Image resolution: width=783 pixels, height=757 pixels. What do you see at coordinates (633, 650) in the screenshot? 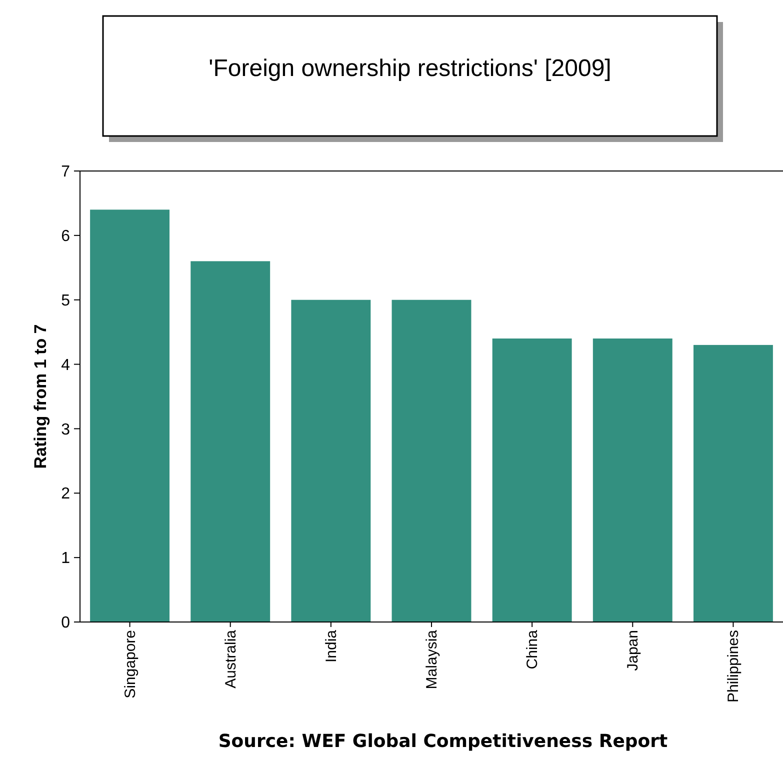
I see `x-tick-label: Japan` at bounding box center [633, 650].